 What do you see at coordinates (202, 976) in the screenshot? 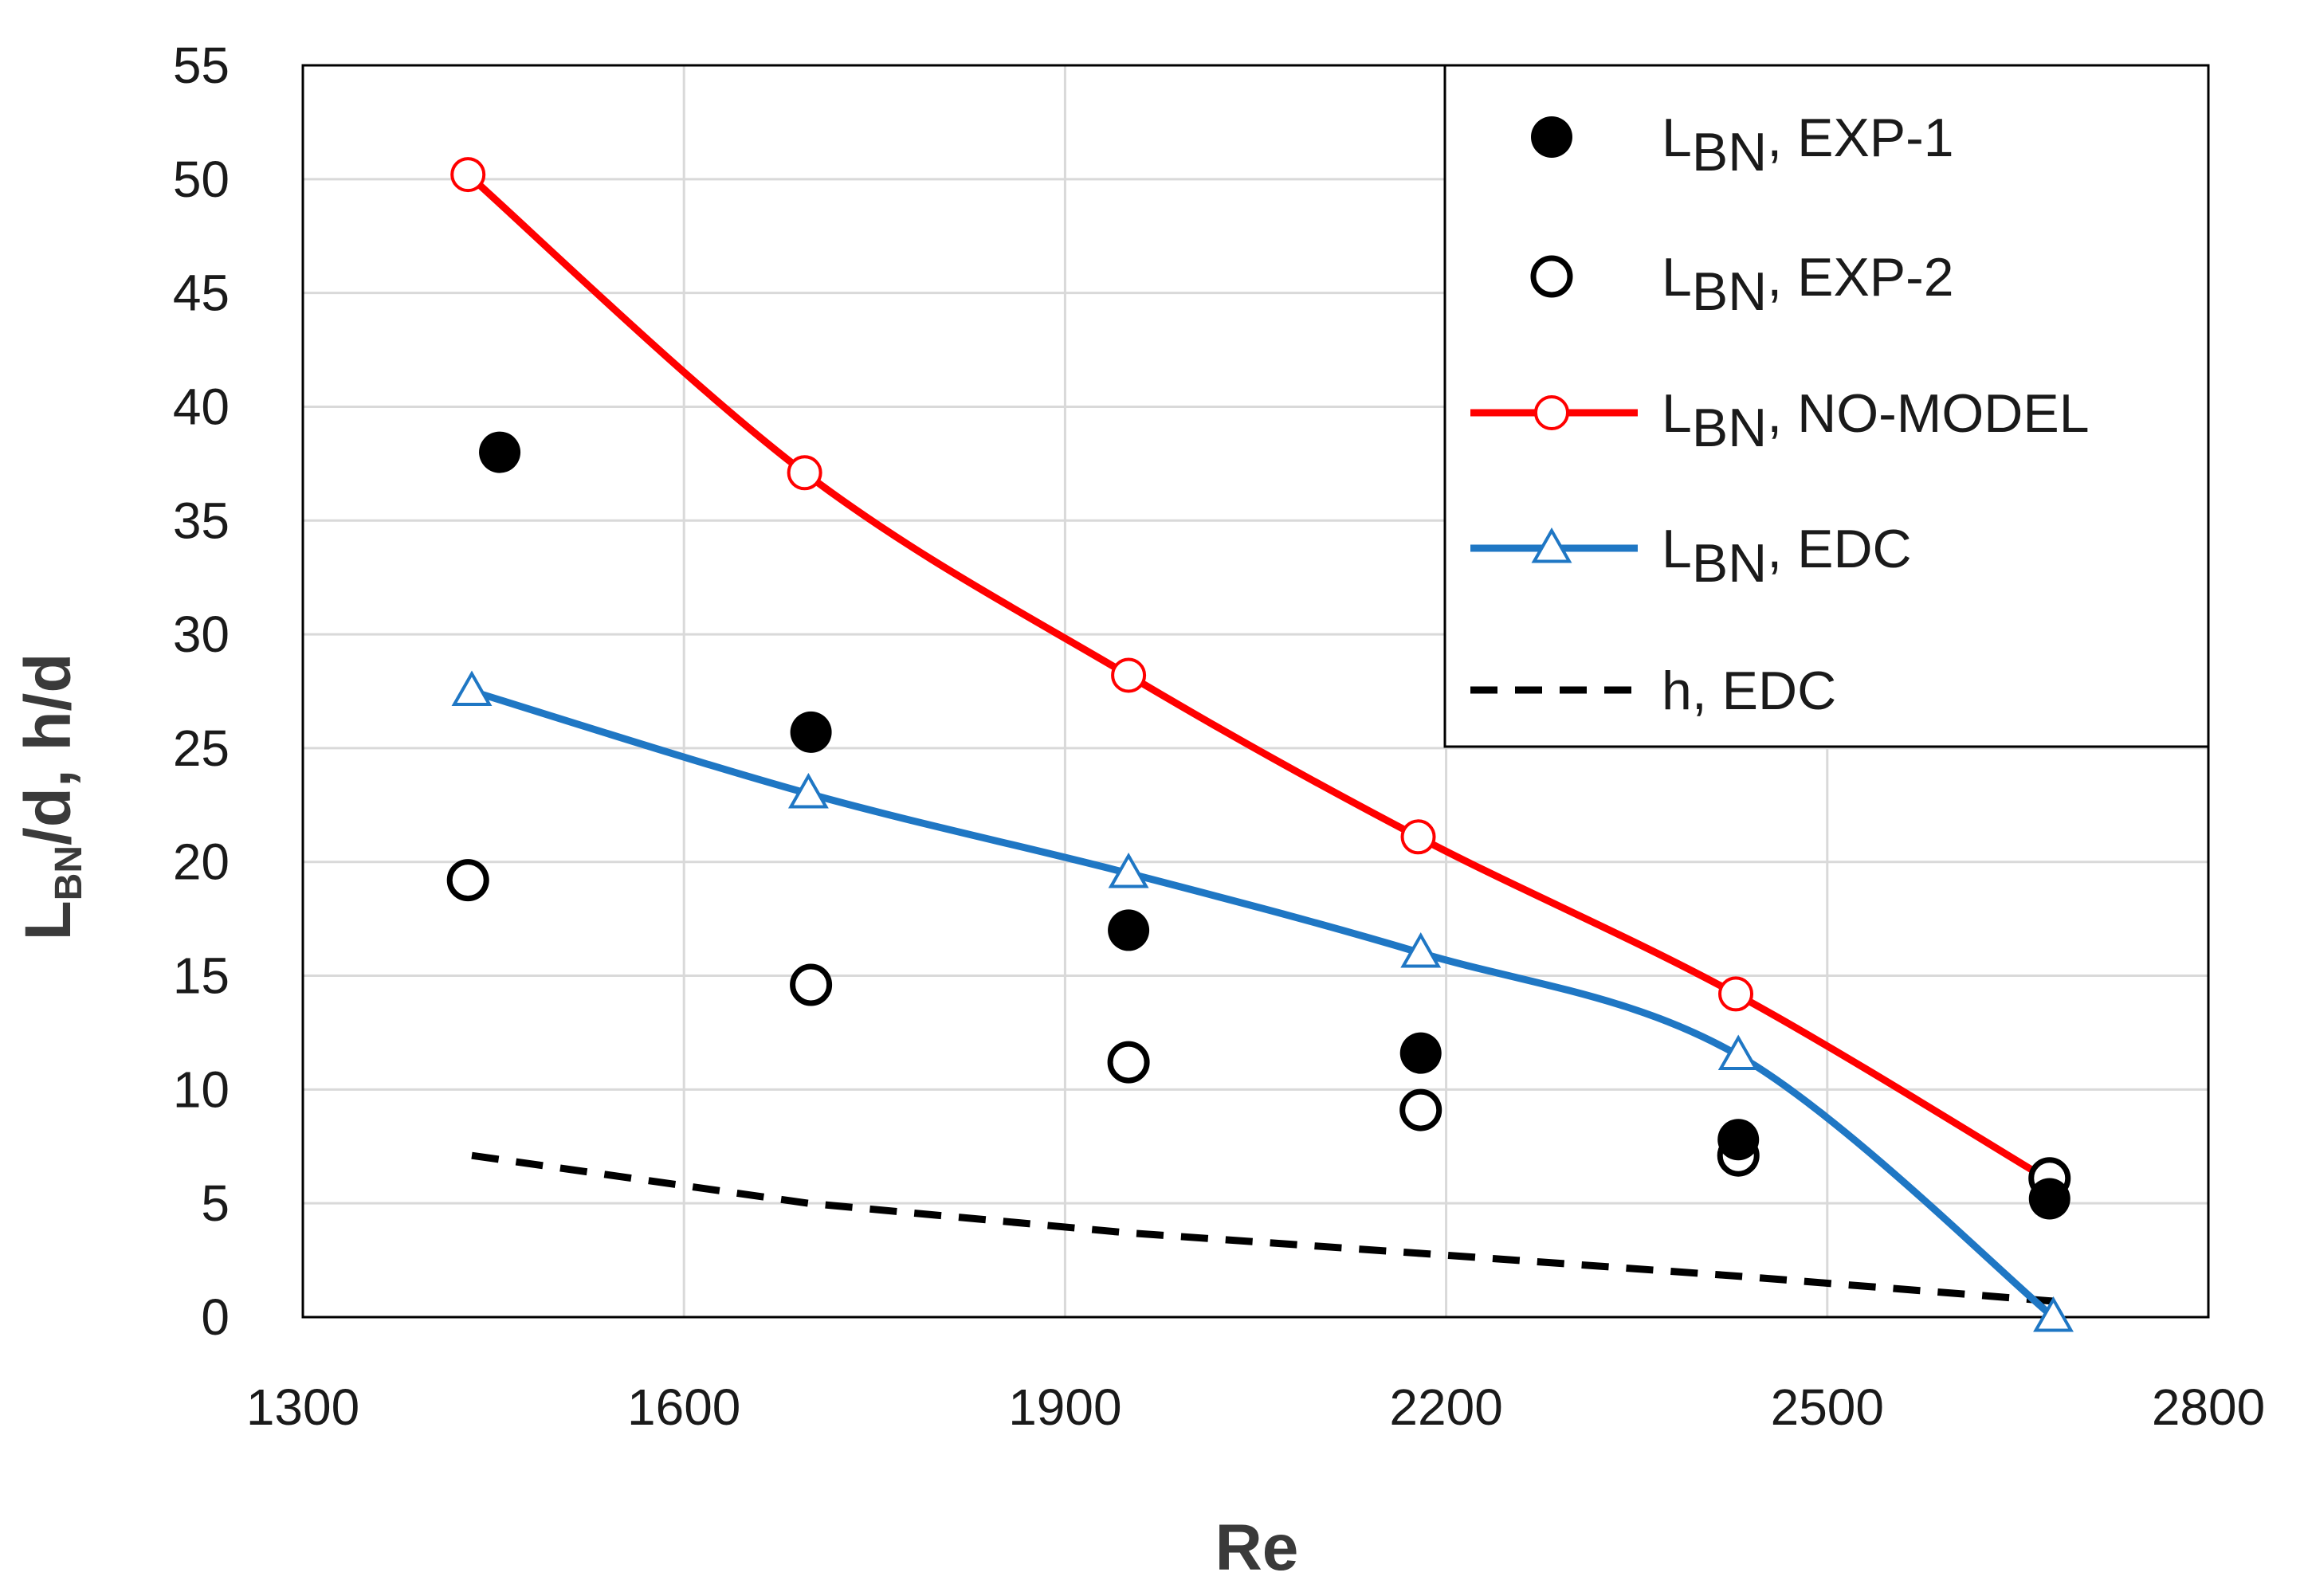
I see `y-tick-label: 15` at bounding box center [202, 976].